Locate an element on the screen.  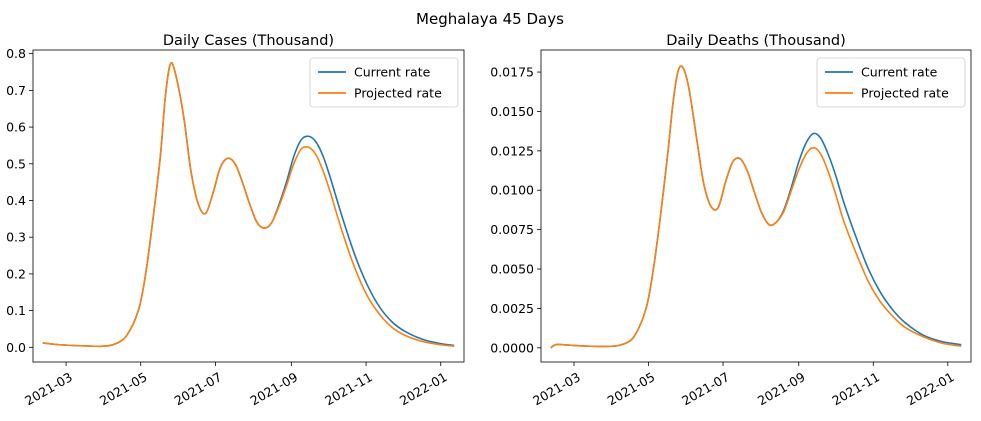
y-tick-label: 0.0175 is located at coordinates (512, 72).